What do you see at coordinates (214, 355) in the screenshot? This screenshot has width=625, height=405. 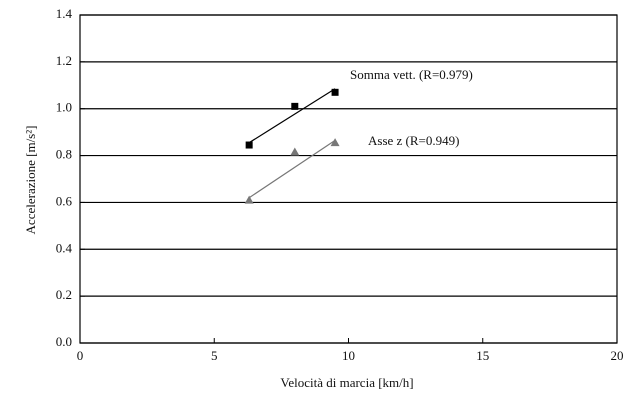 I see `x-tick-label: 5` at bounding box center [214, 355].